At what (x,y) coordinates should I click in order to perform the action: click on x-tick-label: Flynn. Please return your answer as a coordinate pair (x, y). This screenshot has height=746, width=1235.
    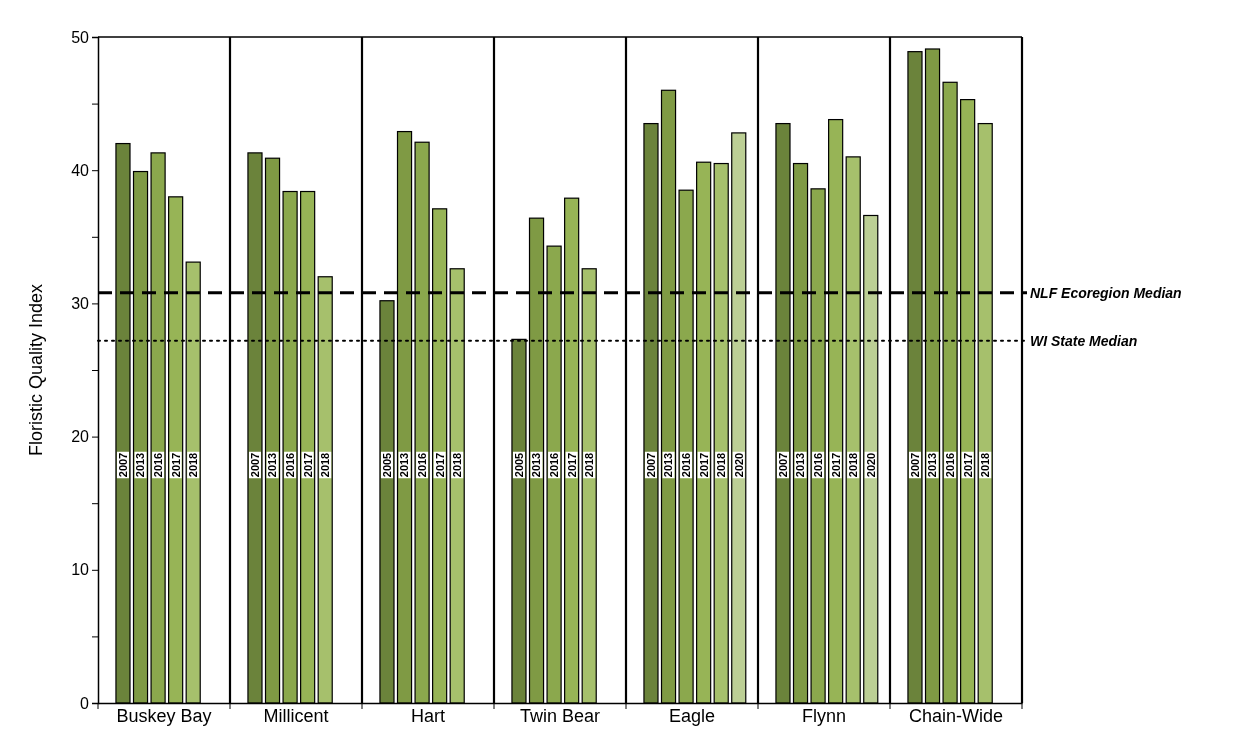
    Looking at the image, I should click on (824, 716).